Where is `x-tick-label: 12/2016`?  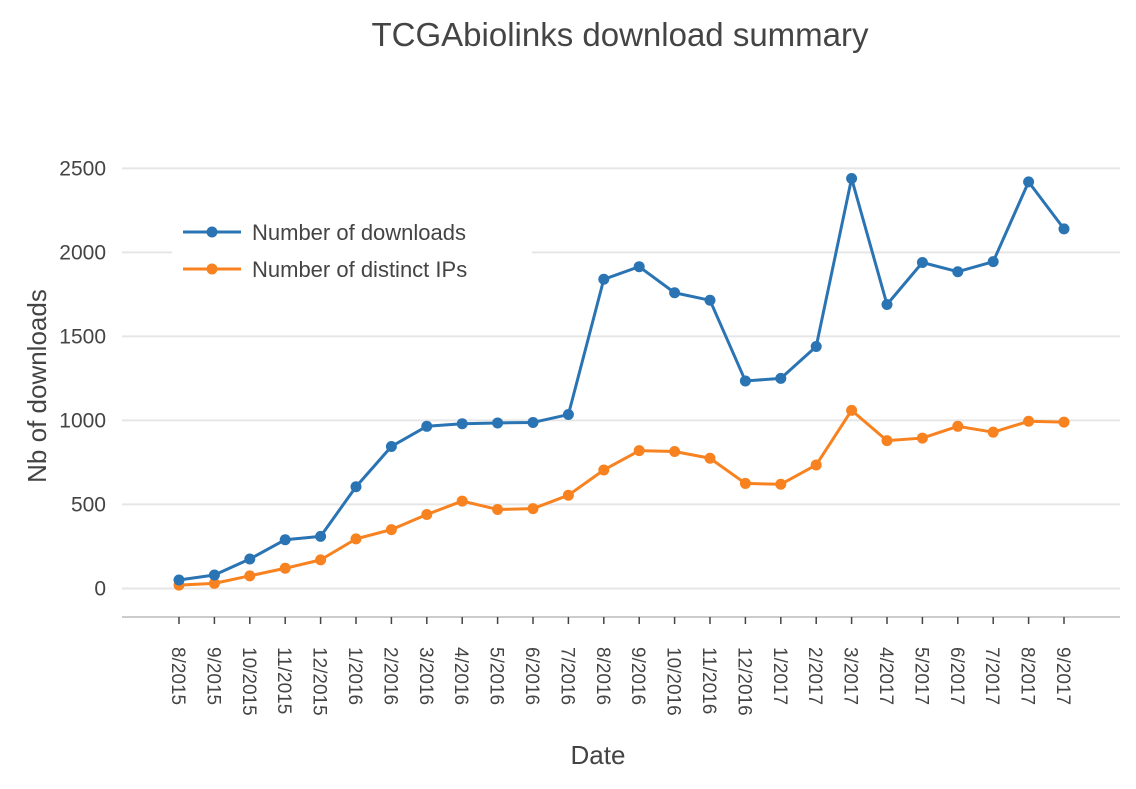 x-tick-label: 12/2016 is located at coordinates (743, 681).